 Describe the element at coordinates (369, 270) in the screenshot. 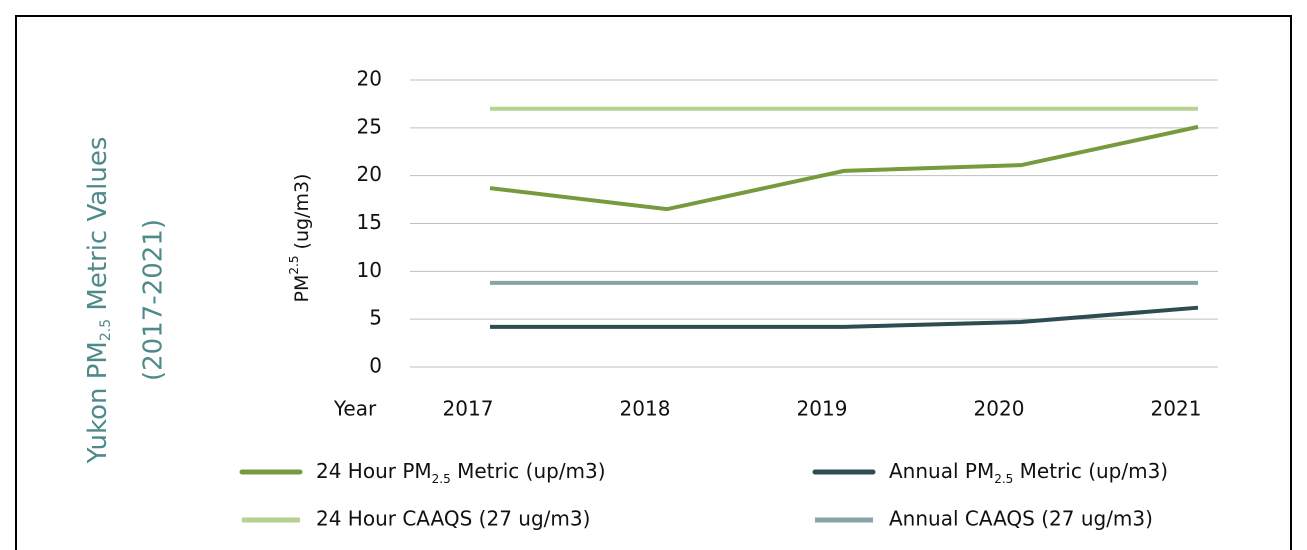

I see `y-tick-label: 10` at that location.